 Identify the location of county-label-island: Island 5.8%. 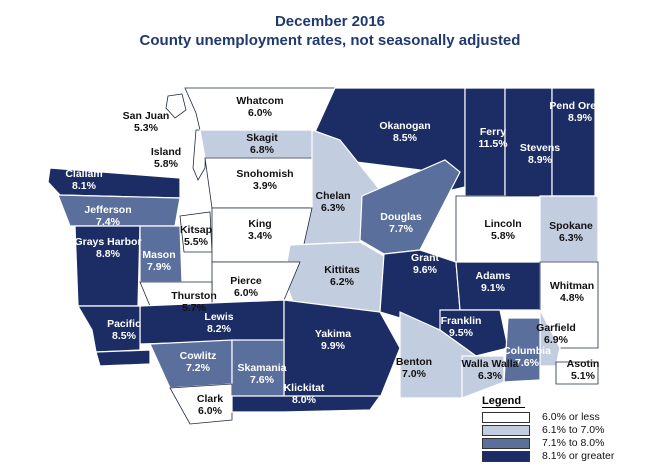
(166, 158).